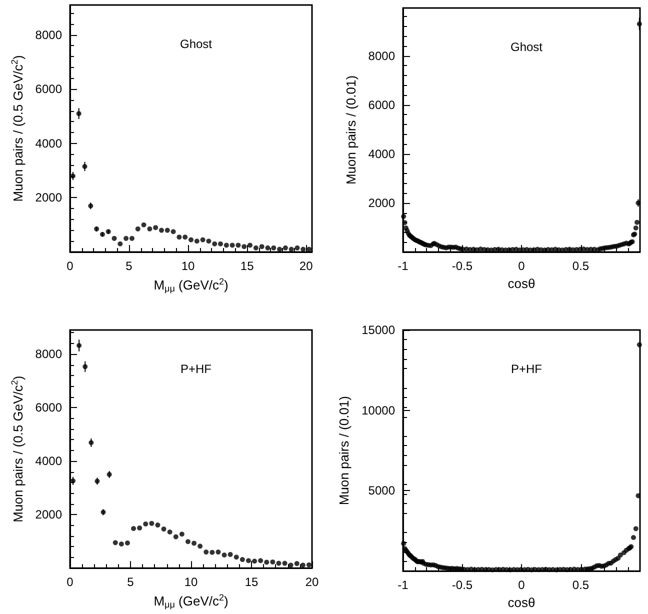 This screenshot has height=614, width=648. Describe the element at coordinates (17, 449) in the screenshot. I see `y-axis-title: Muon pairs / (0.5 GeV/c2)` at that location.